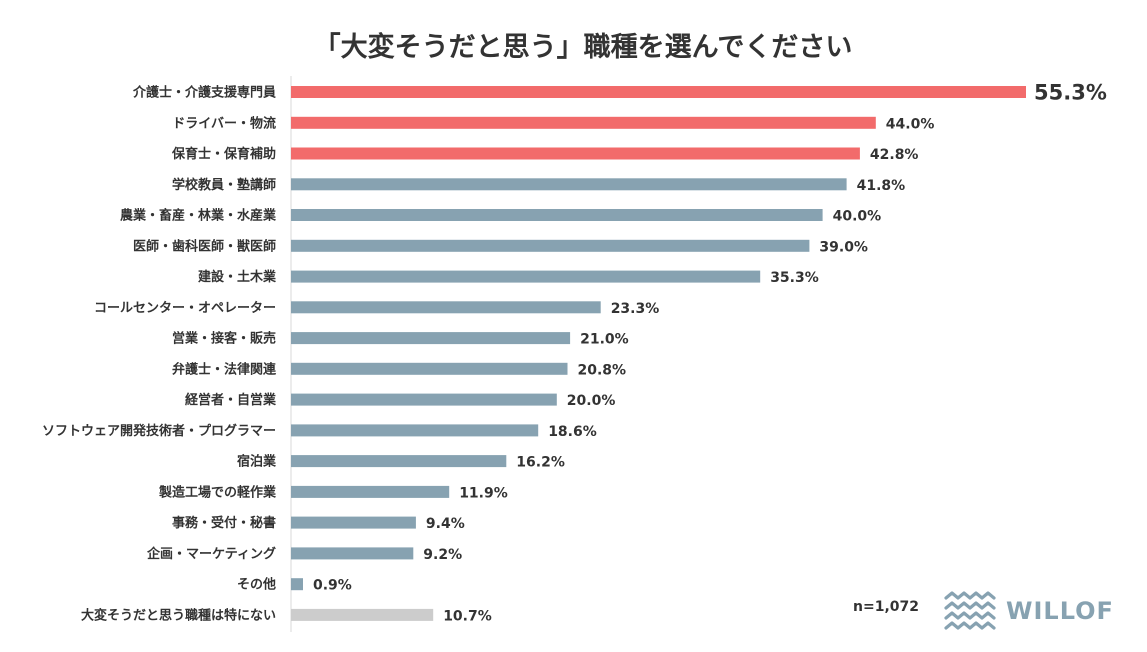  What do you see at coordinates (886, 607) in the screenshot?
I see `sample-size-label: n=1,072` at bounding box center [886, 607].